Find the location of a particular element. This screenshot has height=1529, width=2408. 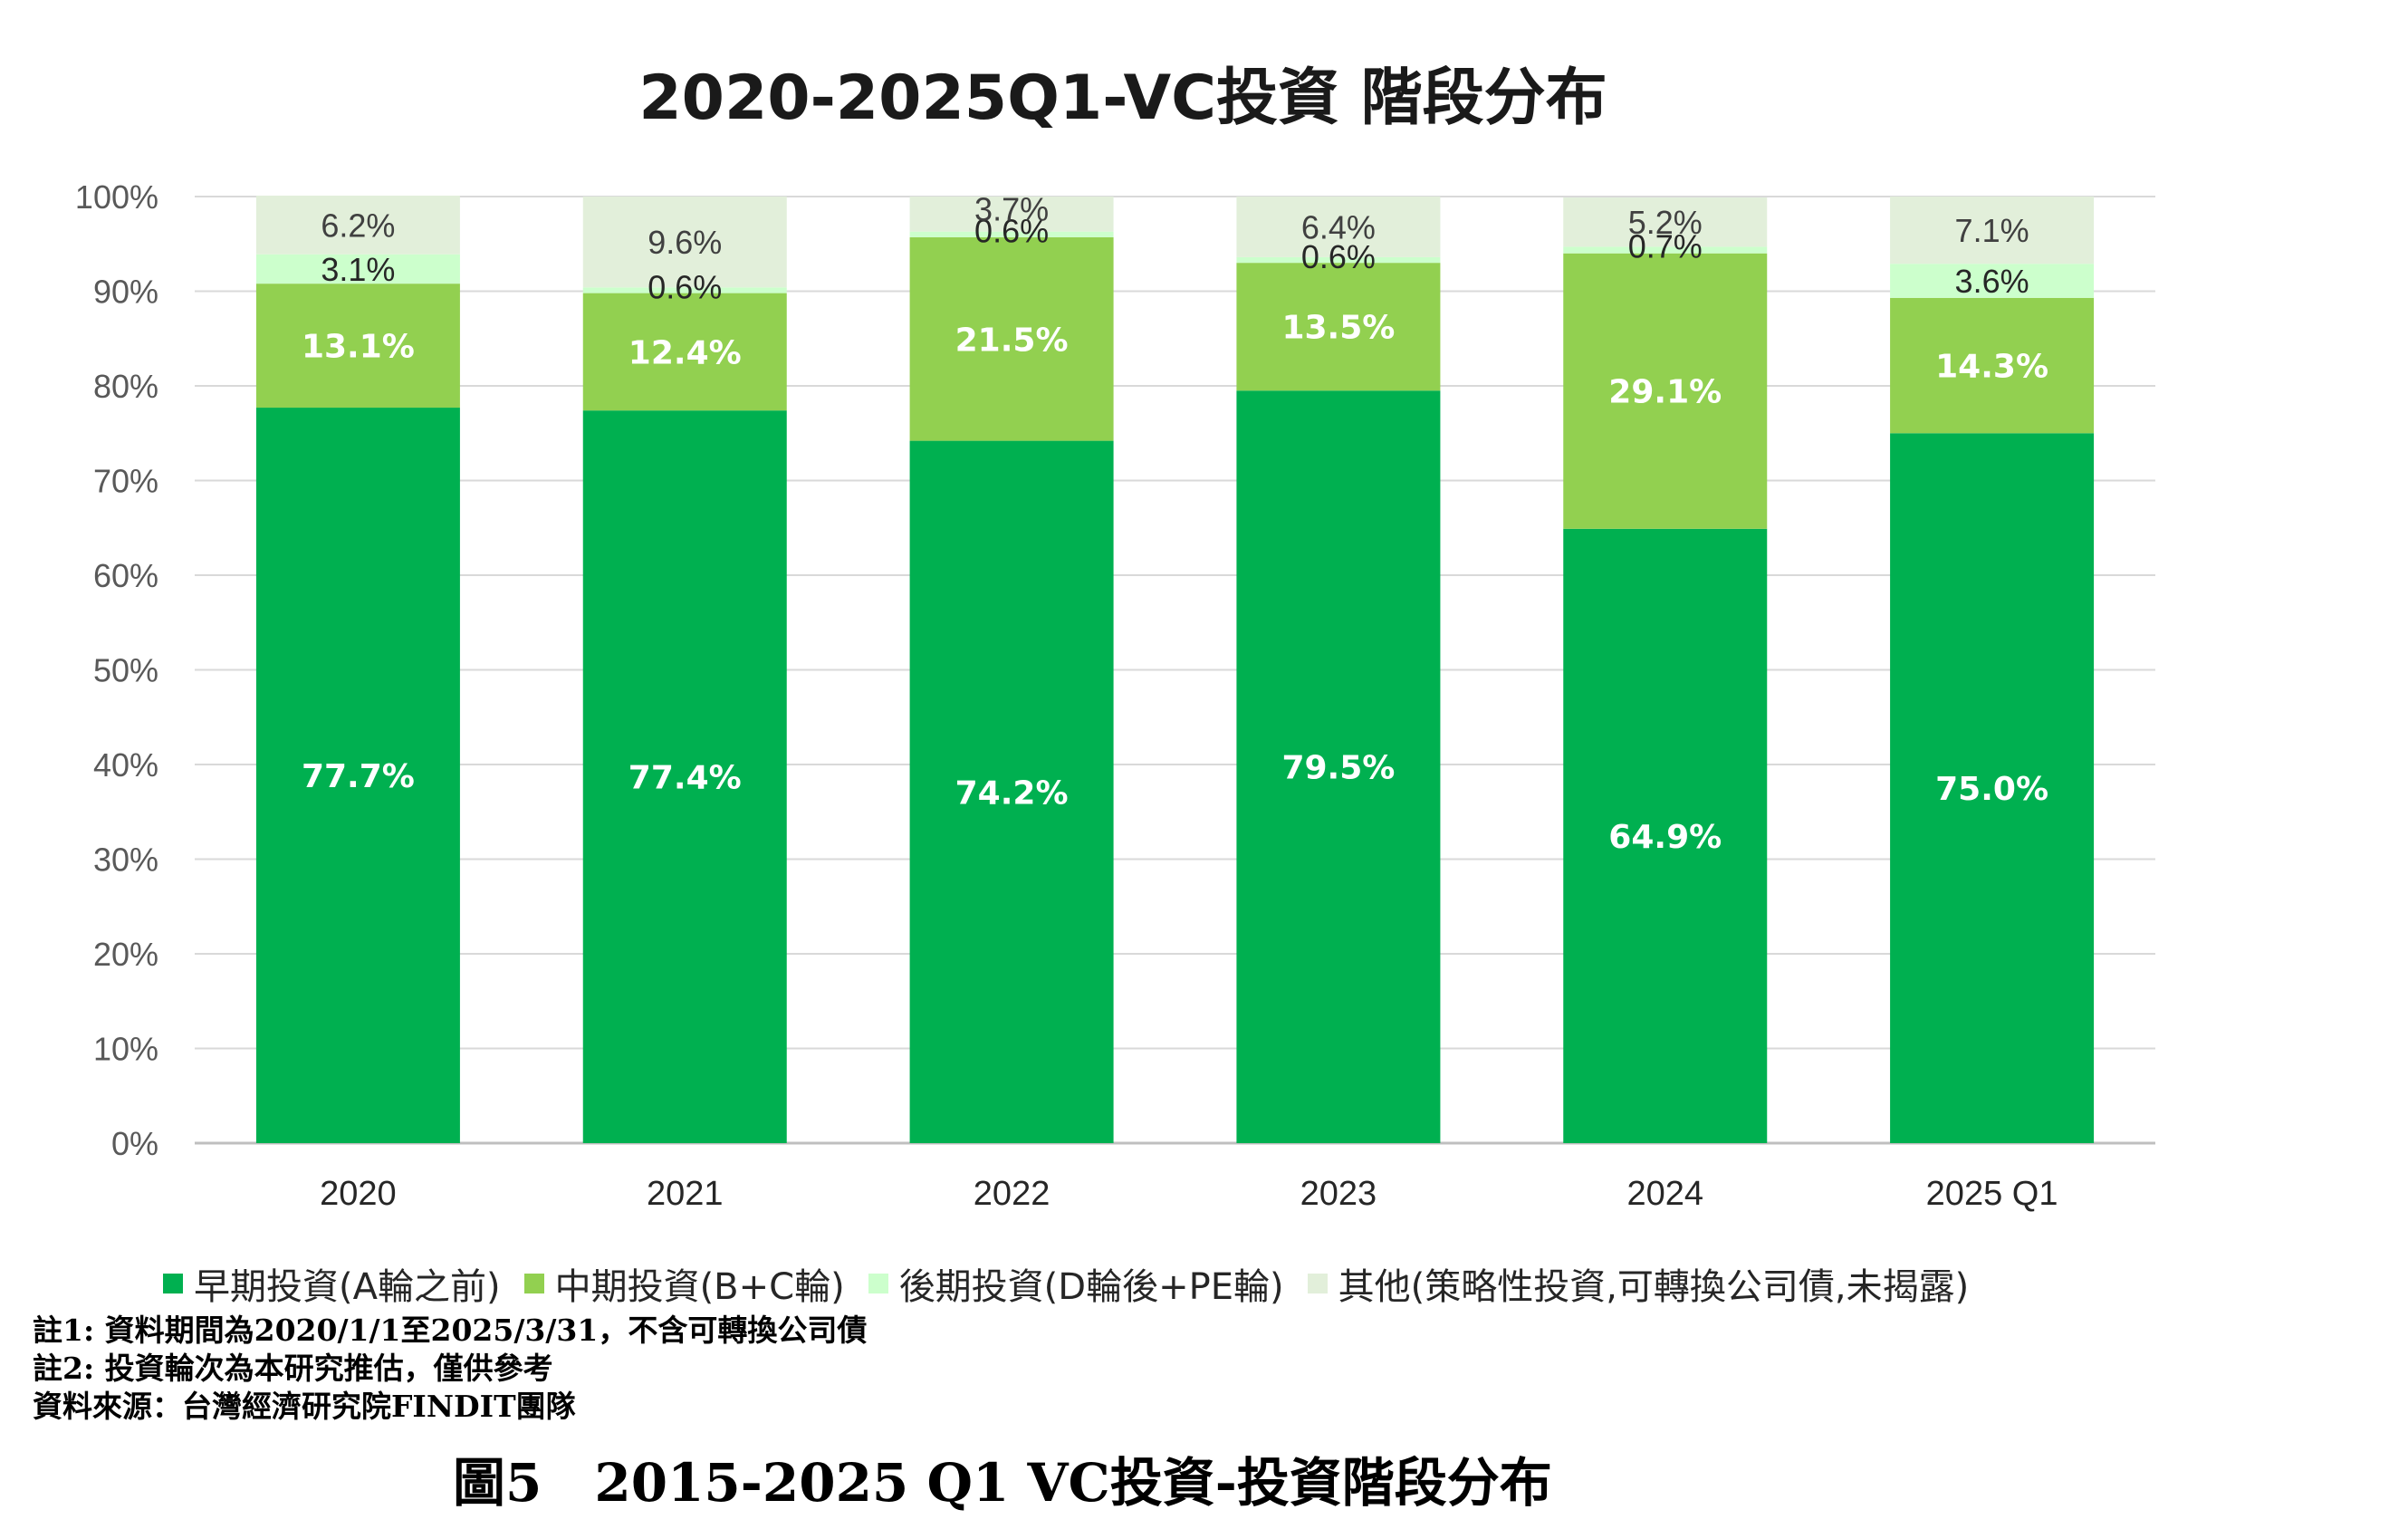

data-label: 79.5% is located at coordinates (1338, 768).